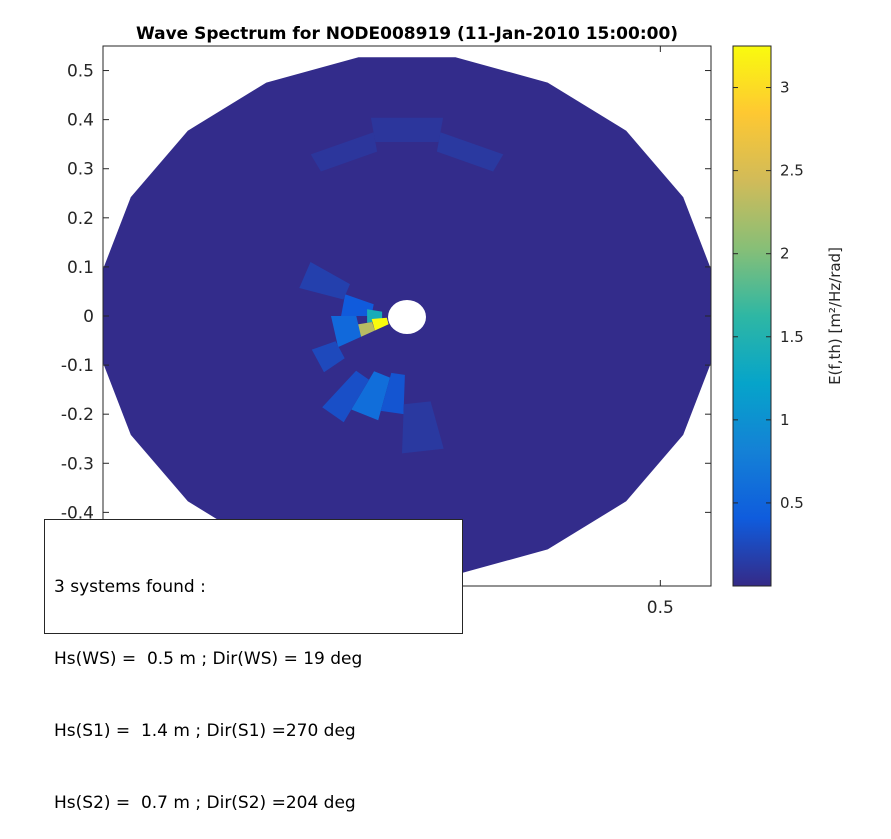 This screenshot has height=839, width=891. I want to click on center-hole, so click(407, 317).